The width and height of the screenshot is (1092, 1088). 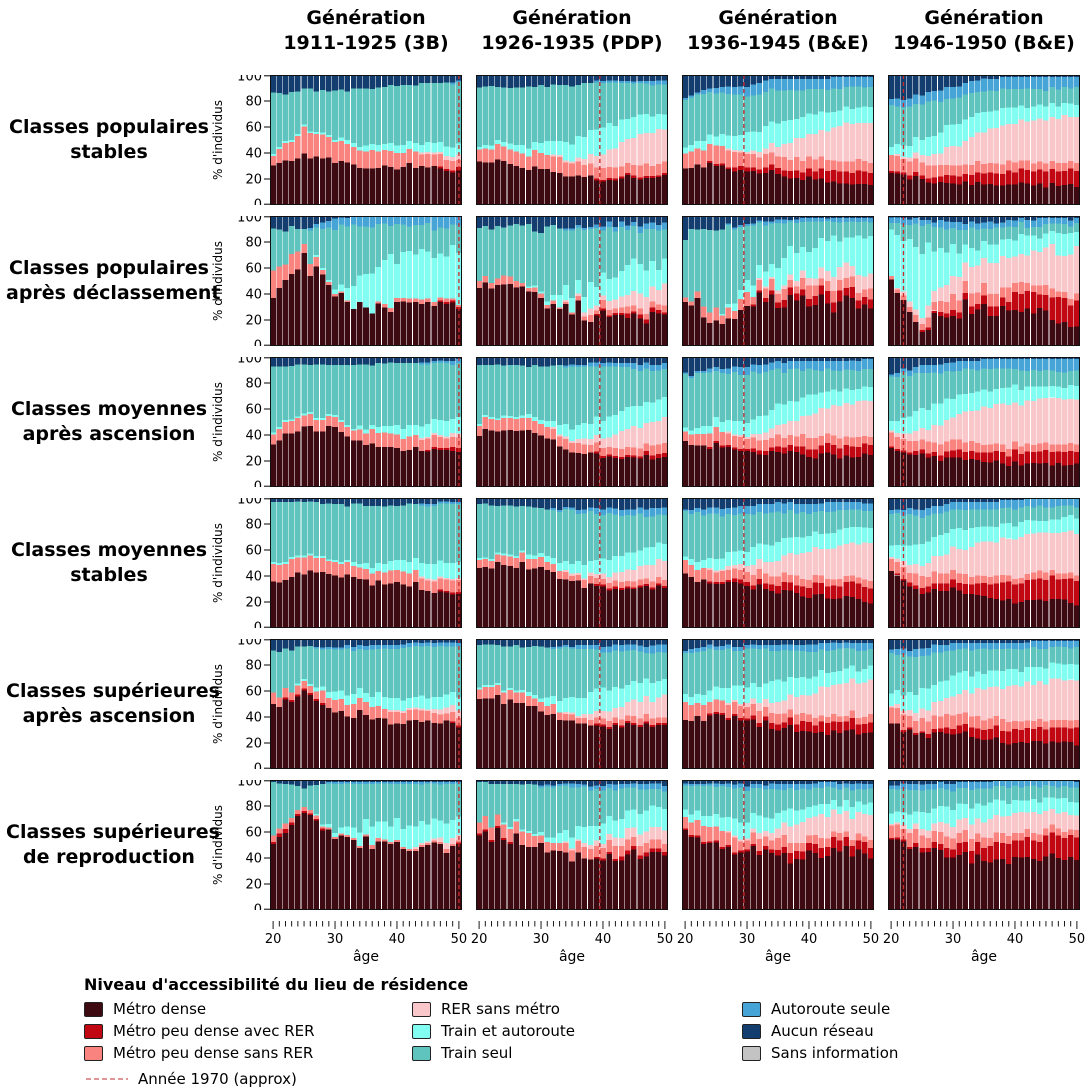 What do you see at coordinates (241, 281) in the screenshot?
I see `y-axis-row-2: 020406080100% d'individus` at bounding box center [241, 281].